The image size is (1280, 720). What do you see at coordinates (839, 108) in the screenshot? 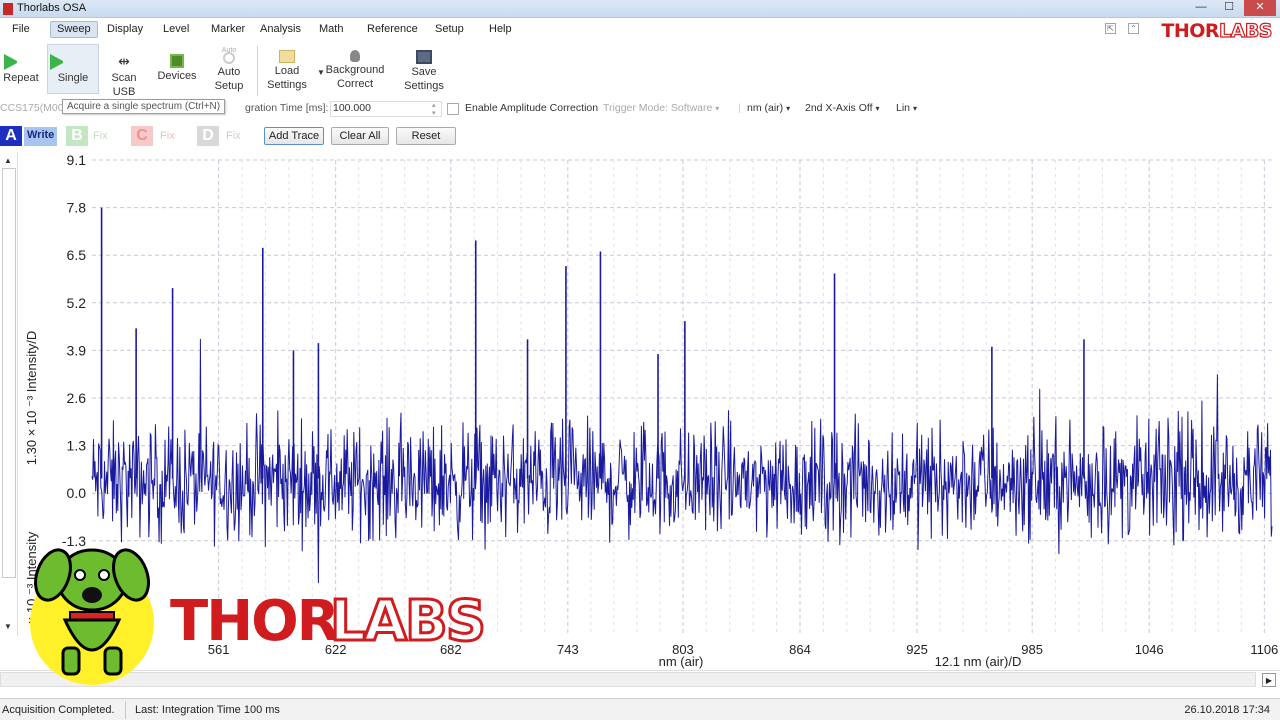
I see `second-axis-label: 2nd X-Axis Off` at bounding box center [839, 108].